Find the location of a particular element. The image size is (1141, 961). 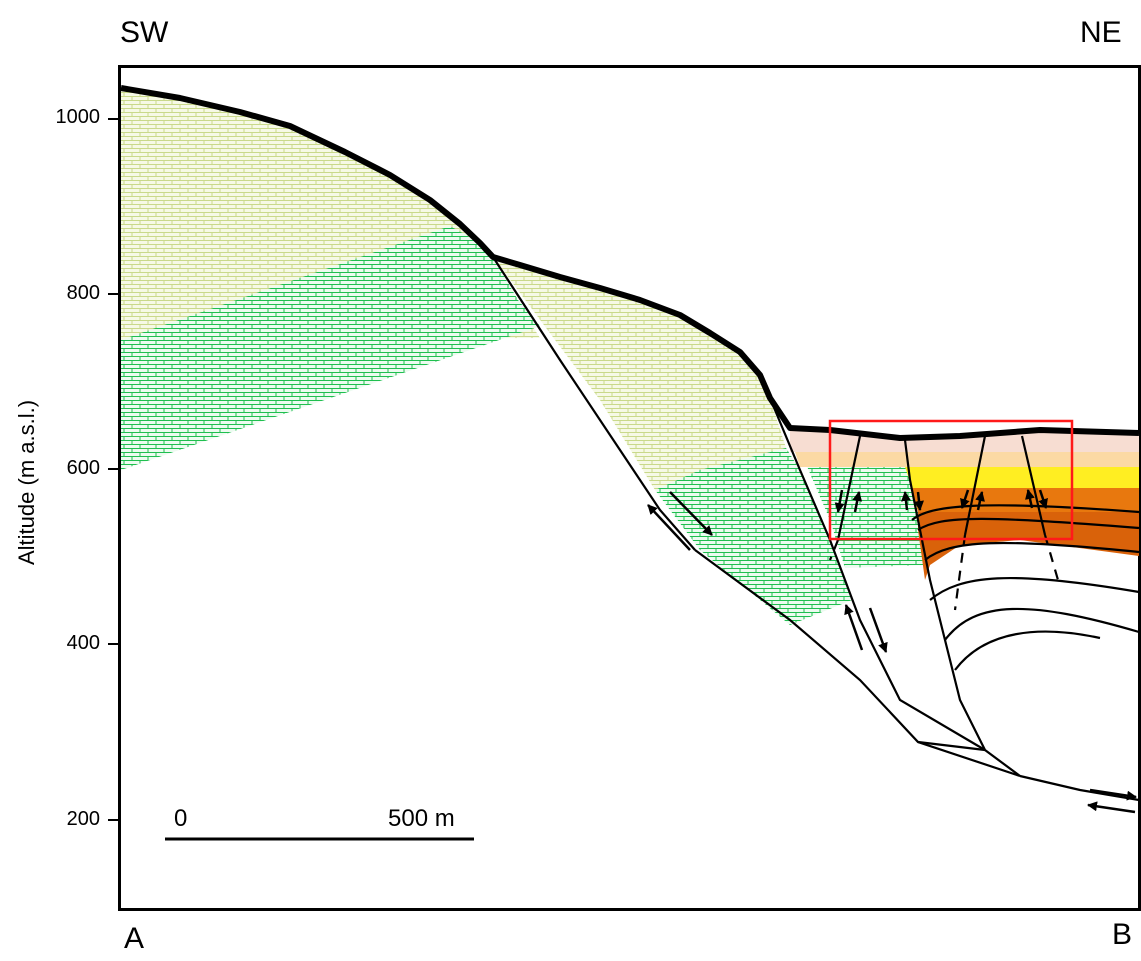

direction-sw-label: SW is located at coordinates (144, 32).